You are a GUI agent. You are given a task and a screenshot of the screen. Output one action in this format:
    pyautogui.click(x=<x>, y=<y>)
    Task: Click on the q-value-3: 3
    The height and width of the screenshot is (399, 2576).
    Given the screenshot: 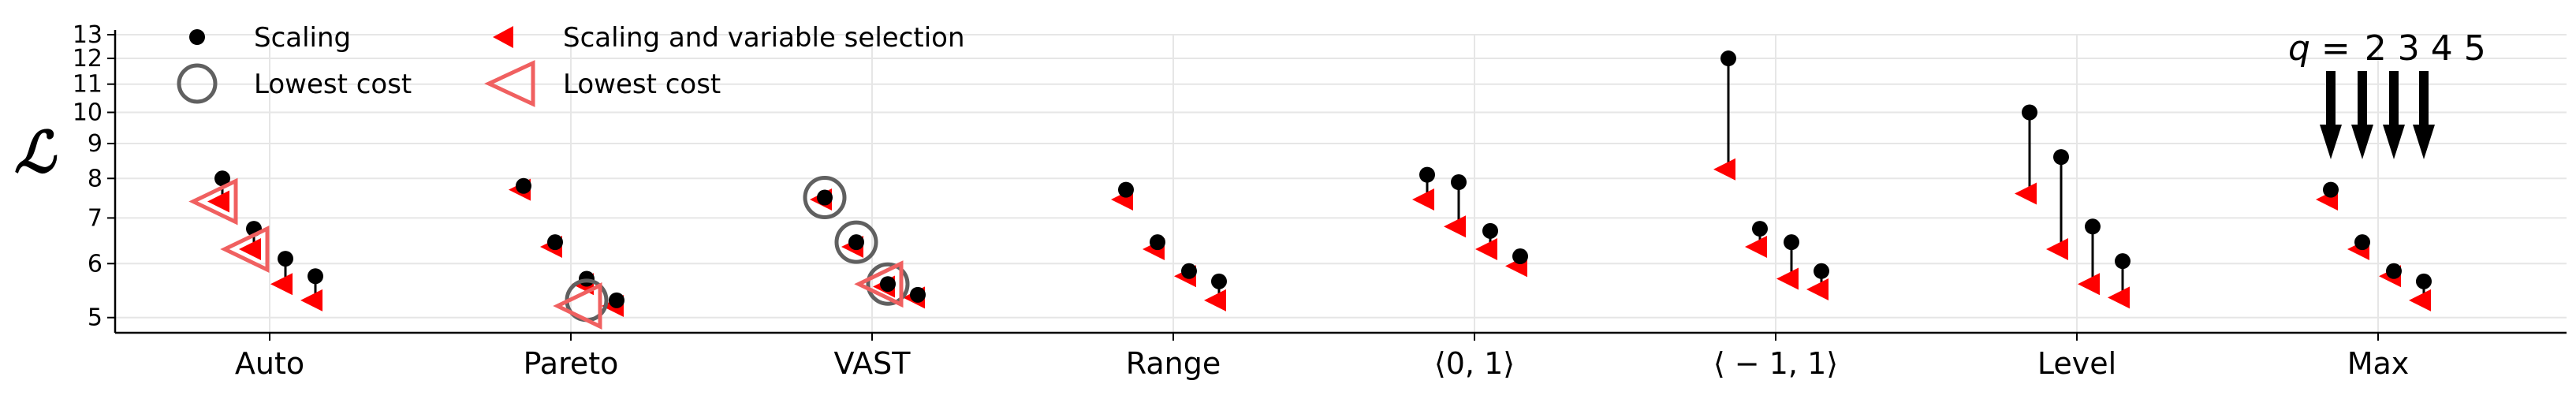 What is the action you would take?
    pyautogui.click(x=2409, y=48)
    